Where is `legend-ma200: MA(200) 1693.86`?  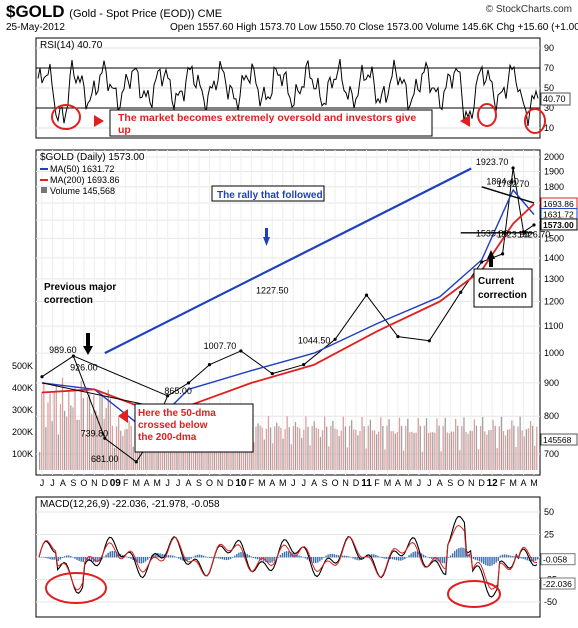
legend-ma200: MA(200) 1693.86 is located at coordinates (85, 180).